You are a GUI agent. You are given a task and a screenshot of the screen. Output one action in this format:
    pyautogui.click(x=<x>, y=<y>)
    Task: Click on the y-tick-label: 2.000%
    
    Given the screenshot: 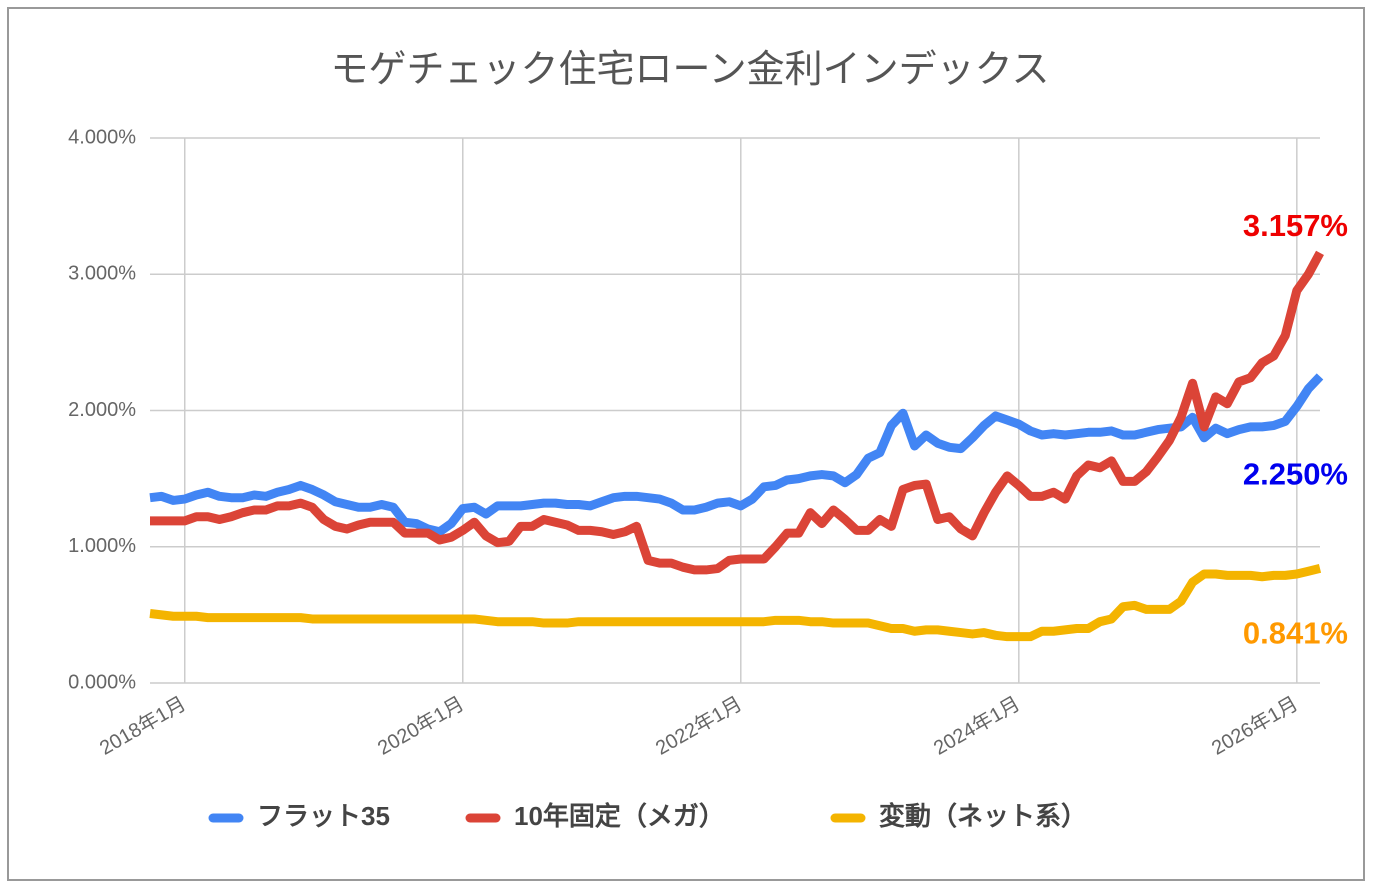 What is the action you would take?
    pyautogui.click(x=102, y=410)
    